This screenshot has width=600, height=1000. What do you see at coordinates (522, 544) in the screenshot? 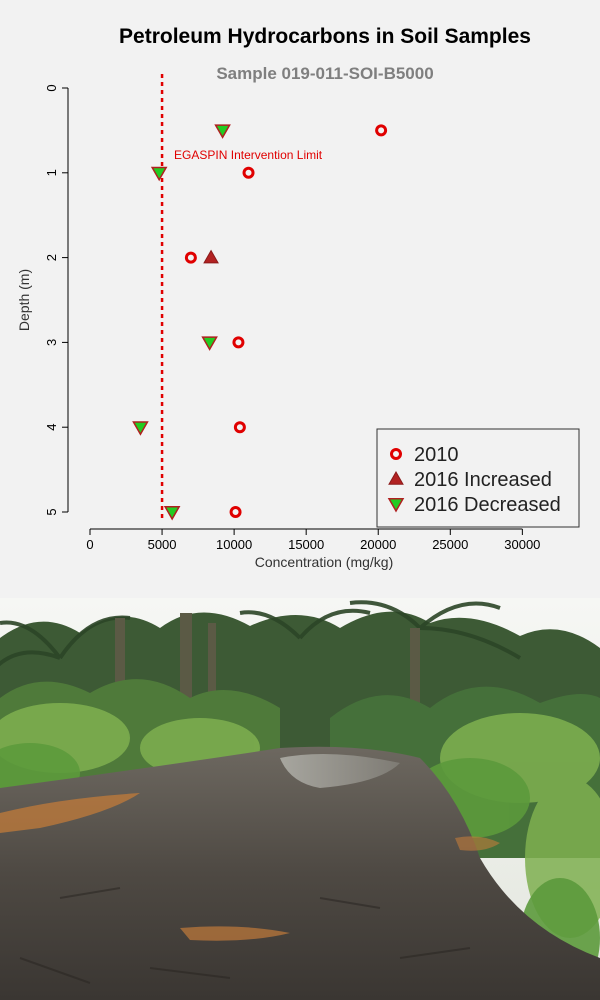
I see `x-tick-label: 30000` at bounding box center [522, 544].